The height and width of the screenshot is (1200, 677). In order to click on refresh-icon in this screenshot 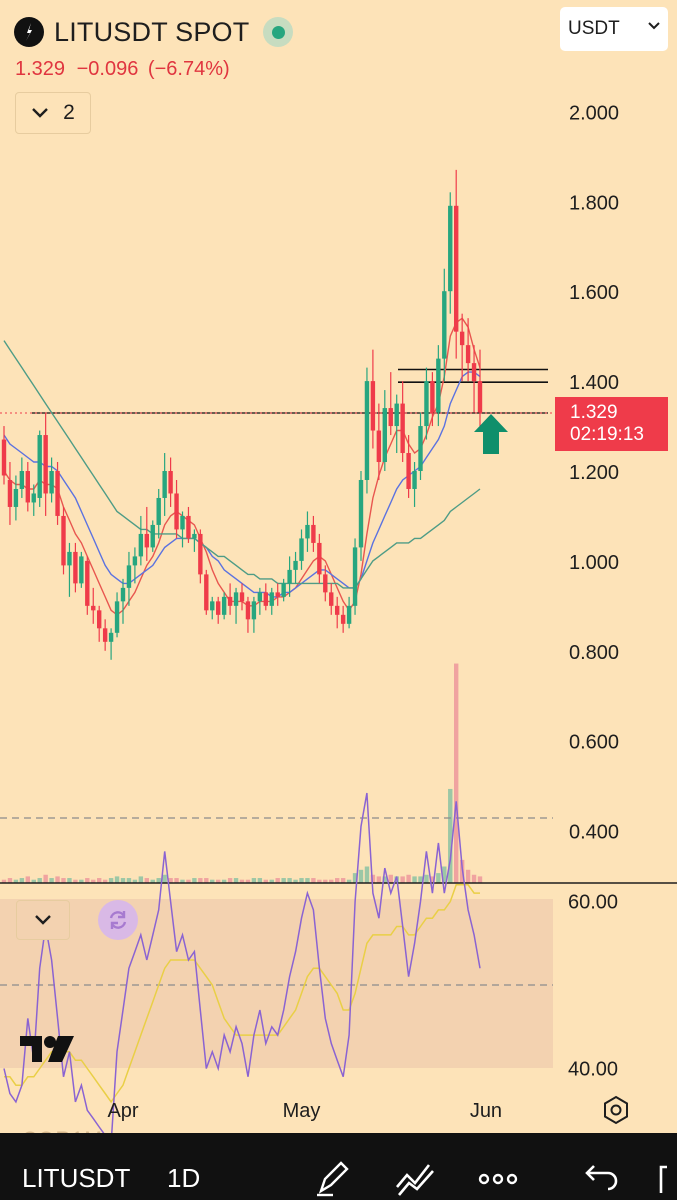, I will do `click(118, 920)`.